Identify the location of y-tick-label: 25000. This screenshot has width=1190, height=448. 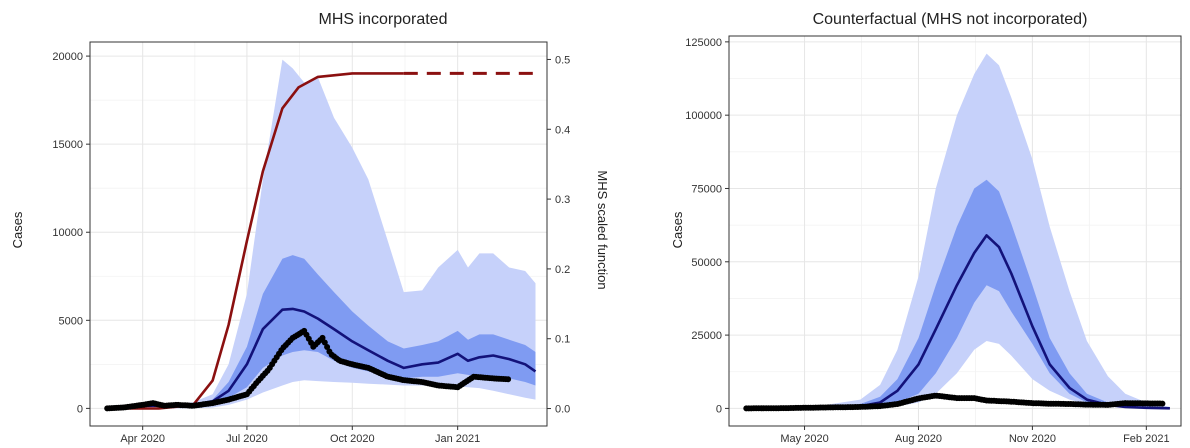
(706, 336).